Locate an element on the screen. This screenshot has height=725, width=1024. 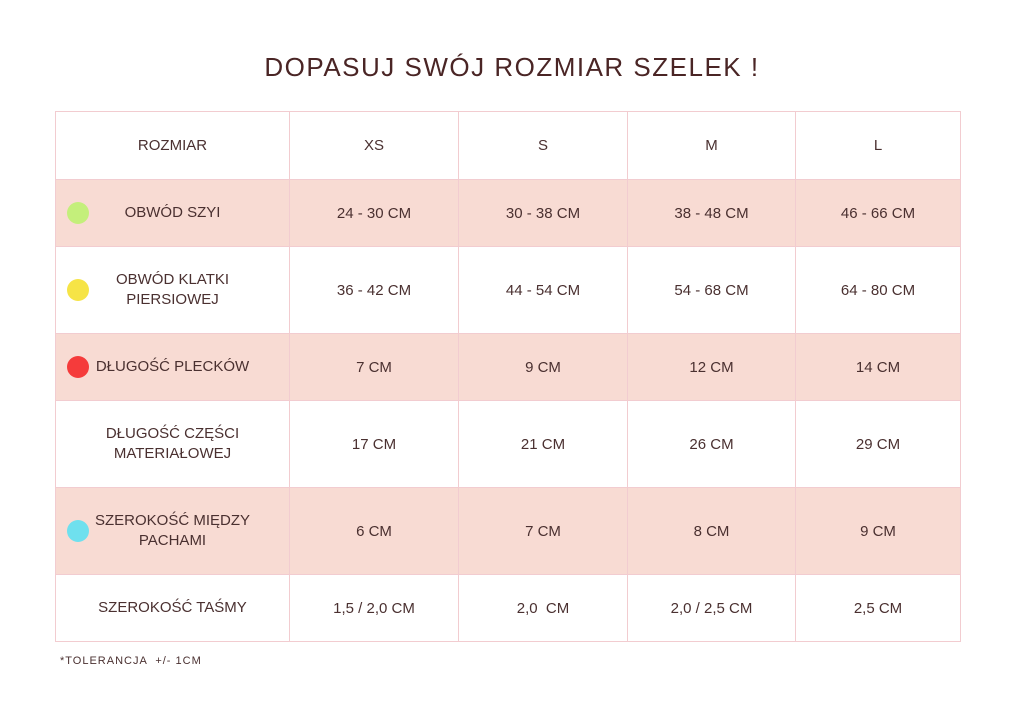
cell: 30 - 38 CM is located at coordinates (543, 213).